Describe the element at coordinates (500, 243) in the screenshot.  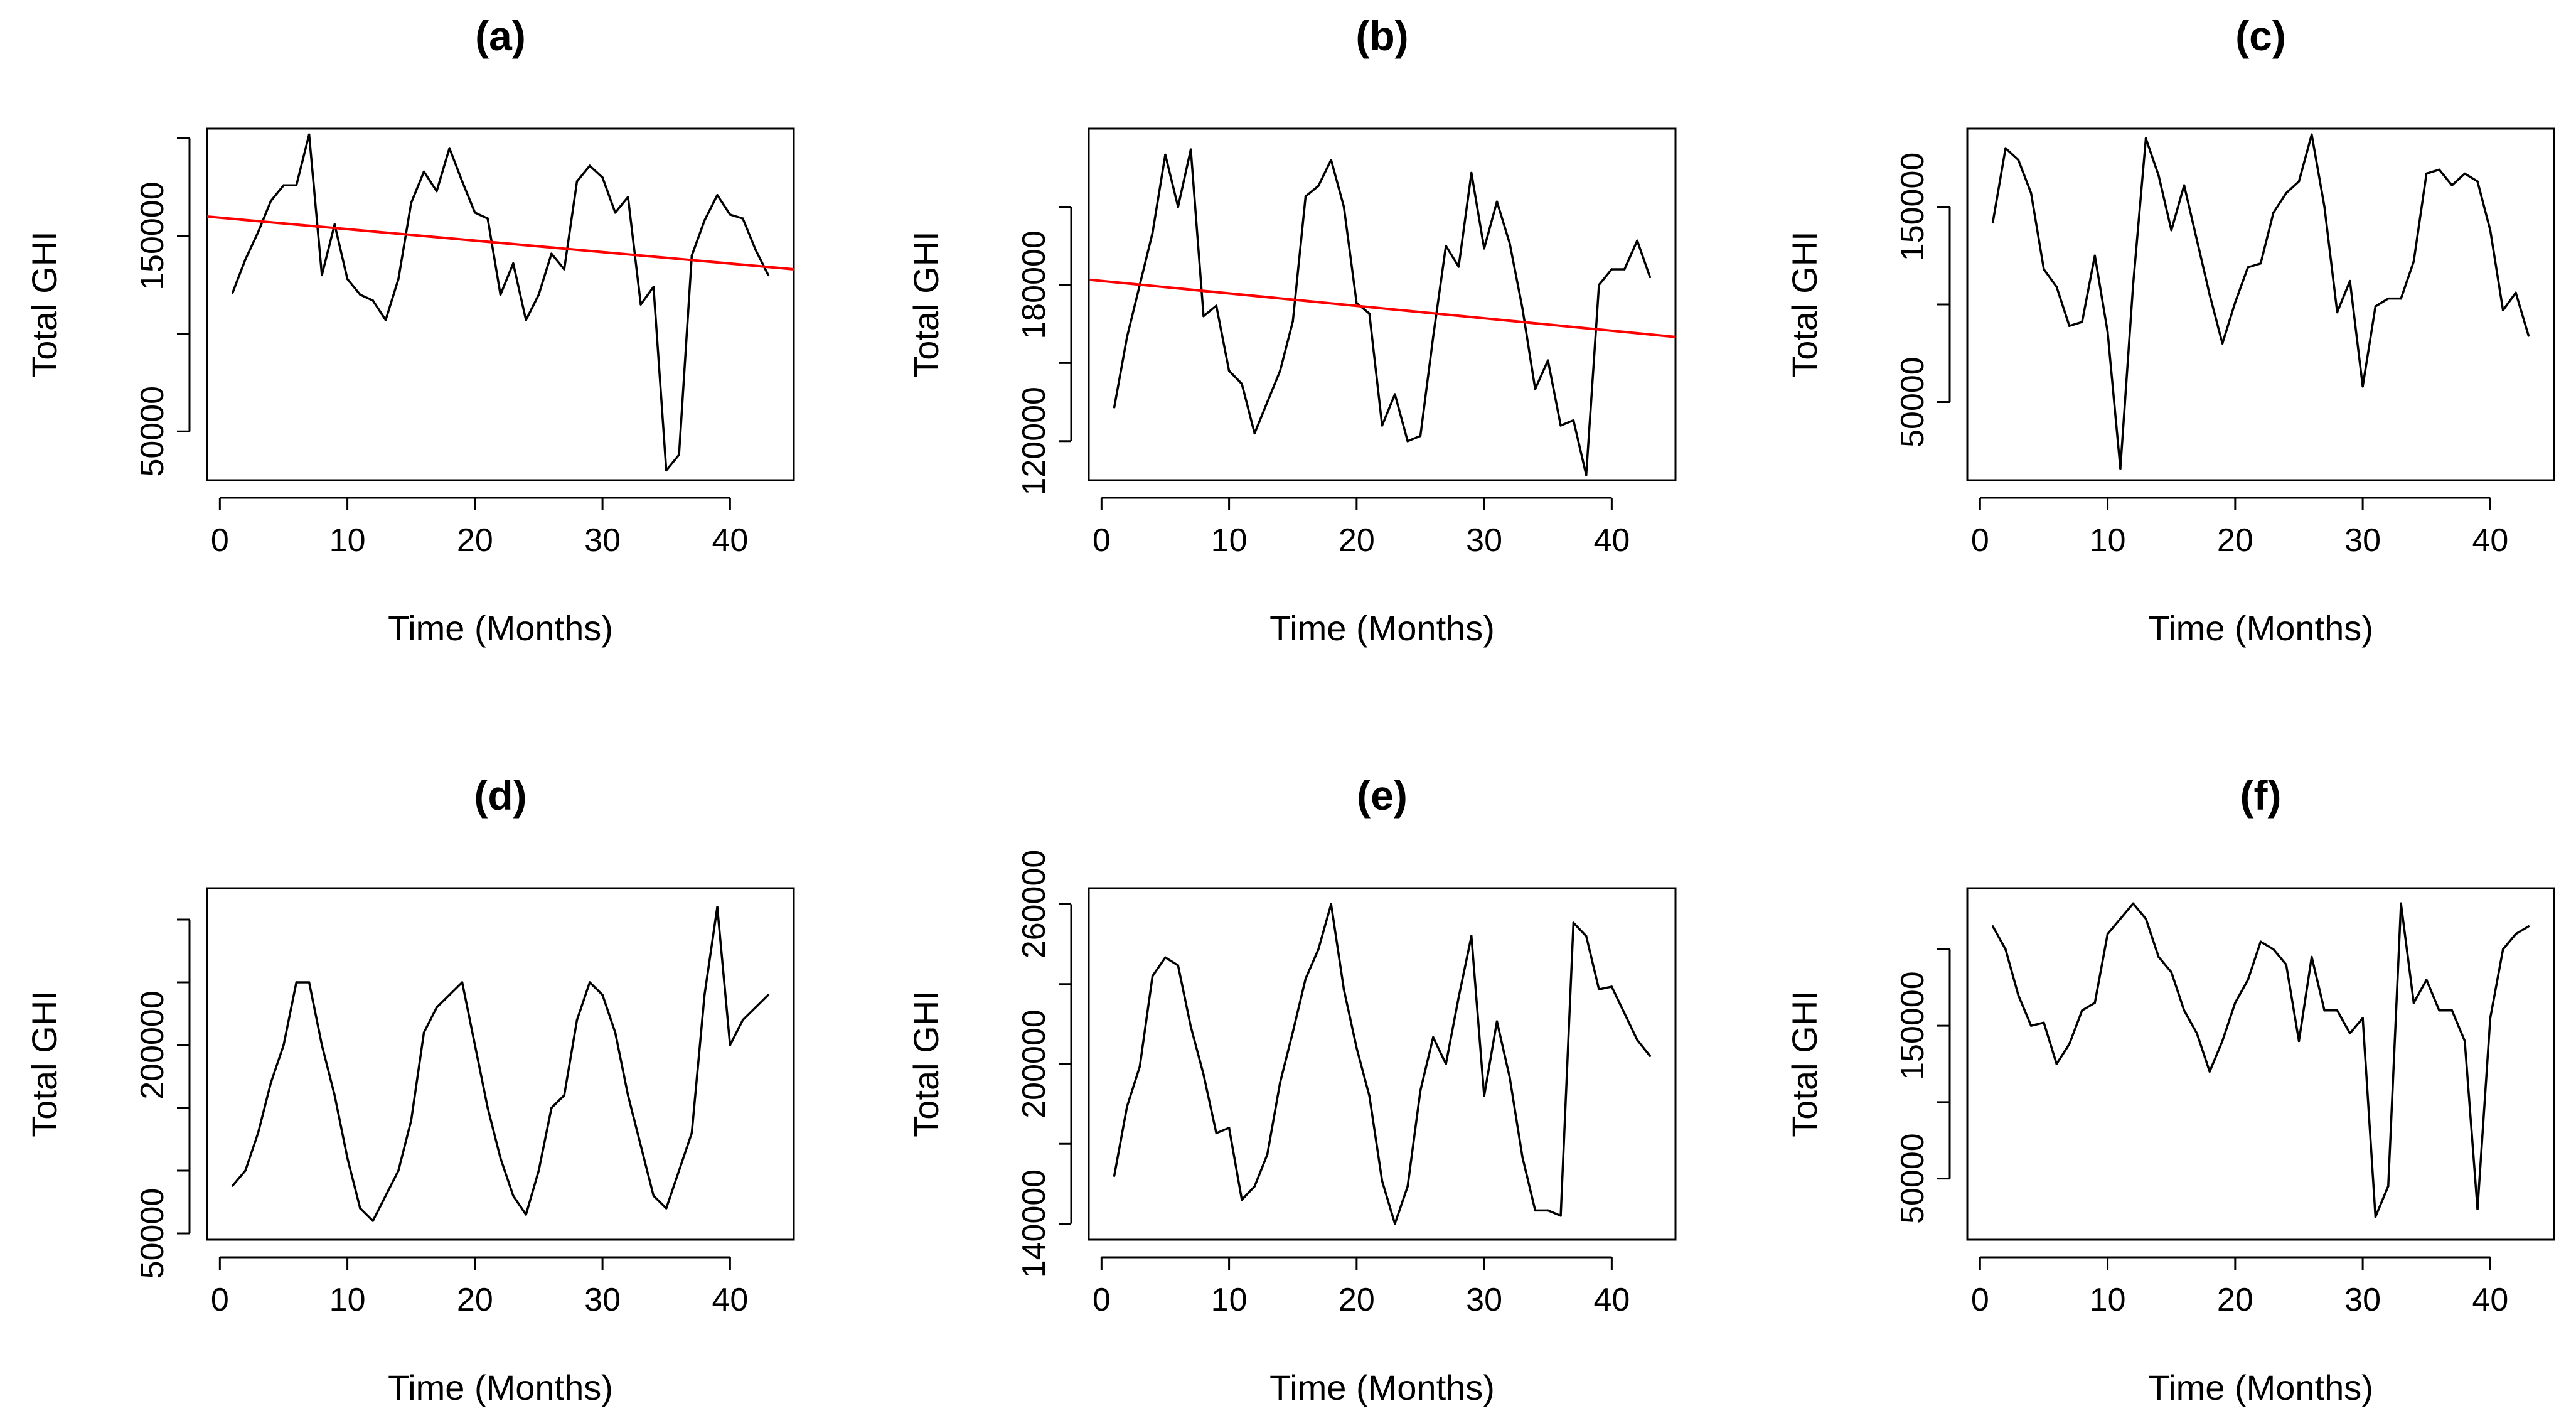
I see `trend-line-a` at that location.